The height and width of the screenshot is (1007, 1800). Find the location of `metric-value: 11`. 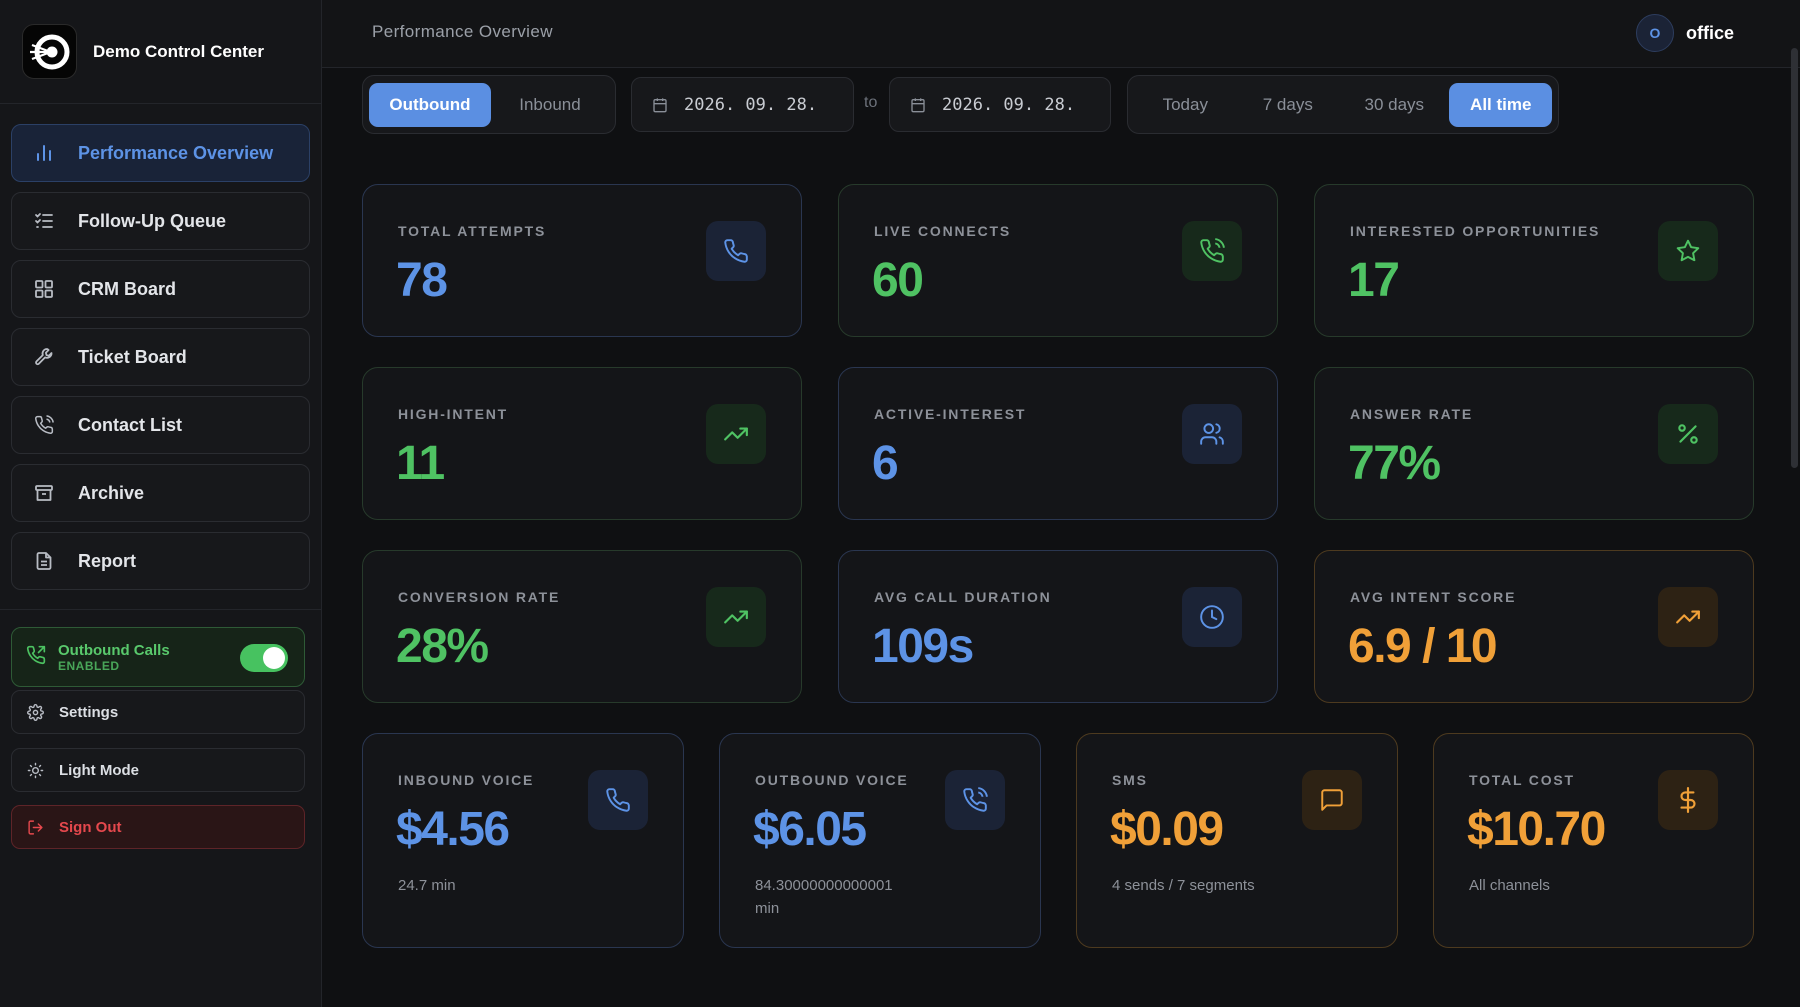

metric-value: 11 is located at coordinates (420, 463).